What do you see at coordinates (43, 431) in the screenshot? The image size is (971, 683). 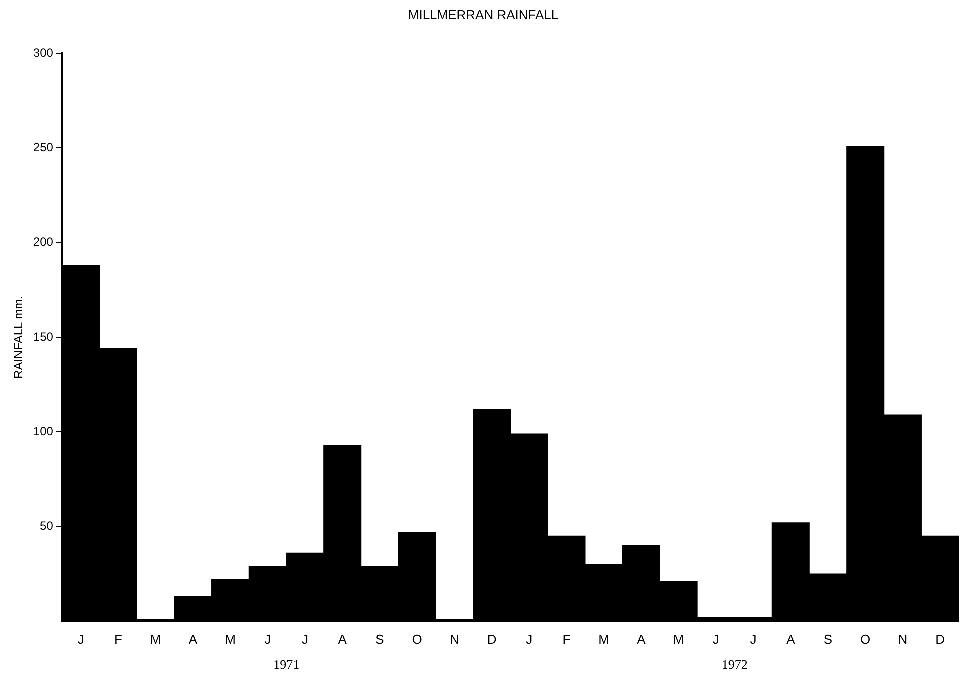 I see `y-tick-label: 100` at bounding box center [43, 431].